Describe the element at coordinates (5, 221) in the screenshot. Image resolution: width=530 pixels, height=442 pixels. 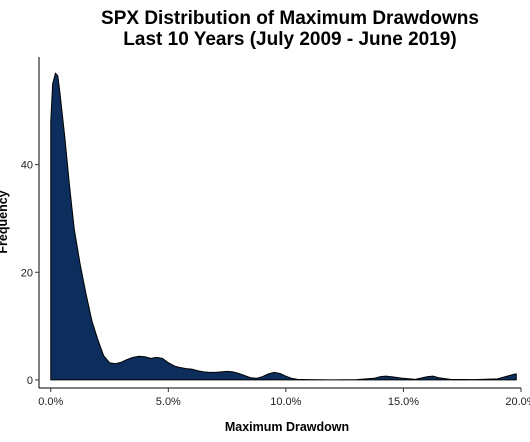
I see `y-axis-title: Frequency` at that location.